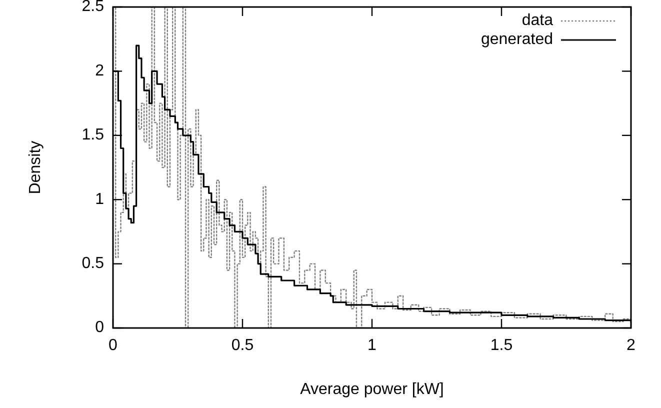 This screenshot has height=408, width=661. Describe the element at coordinates (372, 389) in the screenshot. I see `x-axis-title: Average power [kW]` at that location.